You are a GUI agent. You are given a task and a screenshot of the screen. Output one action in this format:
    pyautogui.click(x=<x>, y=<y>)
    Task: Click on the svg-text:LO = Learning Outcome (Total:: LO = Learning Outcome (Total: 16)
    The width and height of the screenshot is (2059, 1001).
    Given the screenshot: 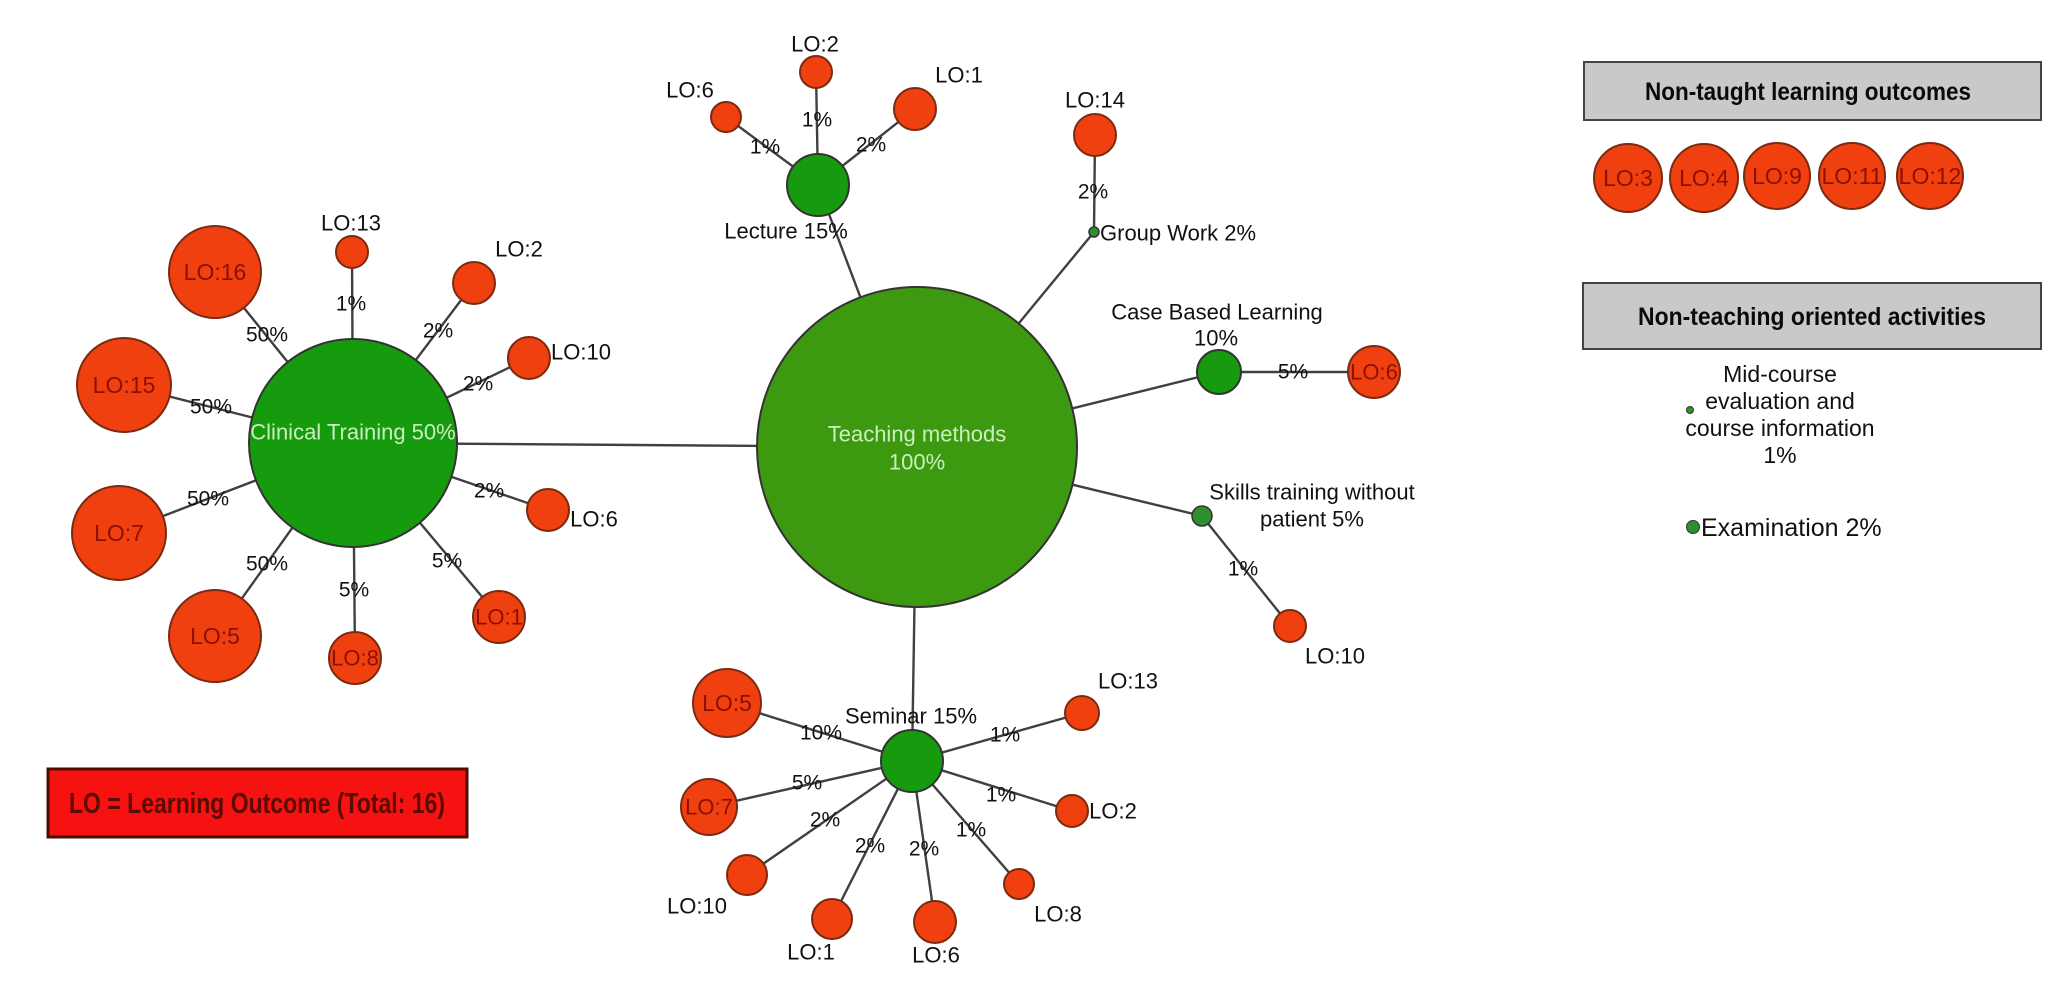 What is the action you would take?
    pyautogui.click(x=257, y=804)
    